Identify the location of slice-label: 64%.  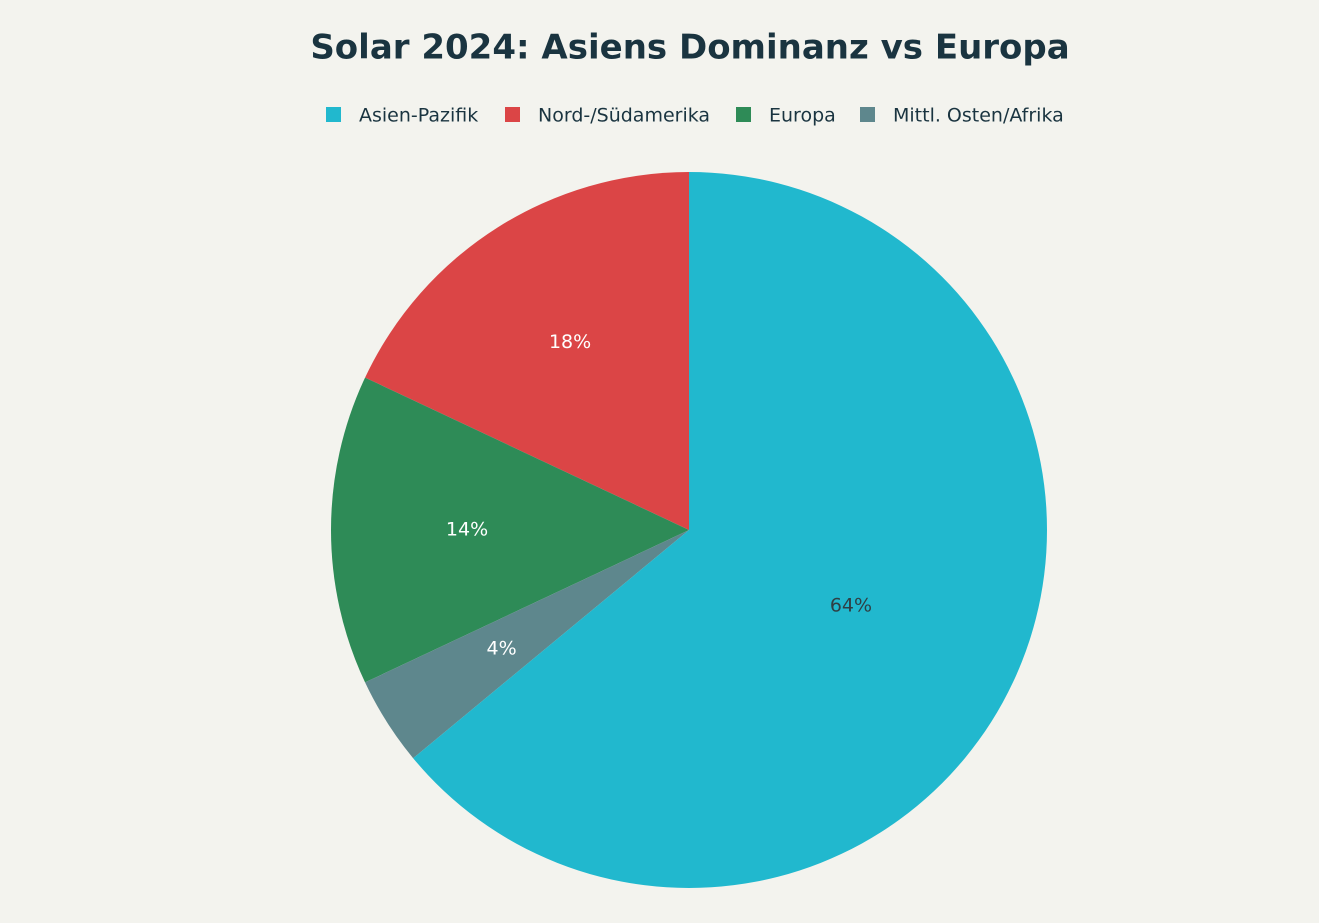
(851, 606).